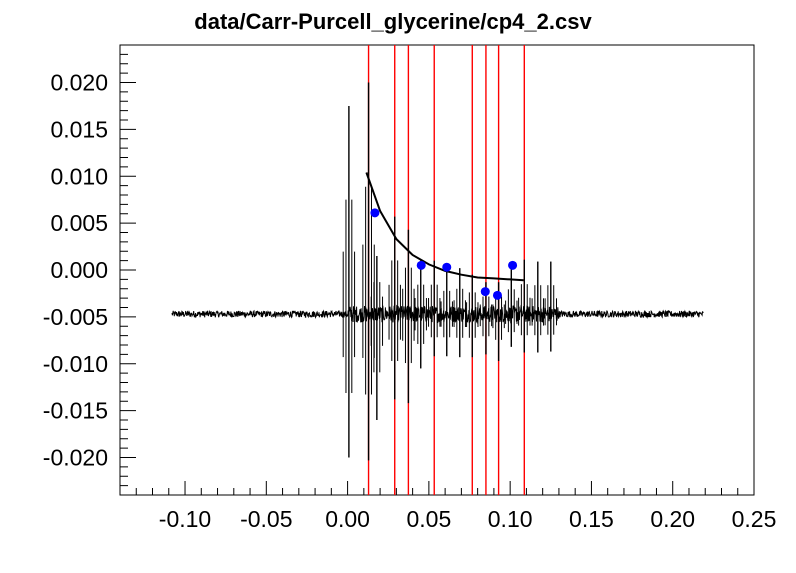 The image size is (796, 573). Describe the element at coordinates (79, 176) in the screenshot. I see `y-tick-label: 0.010` at that location.